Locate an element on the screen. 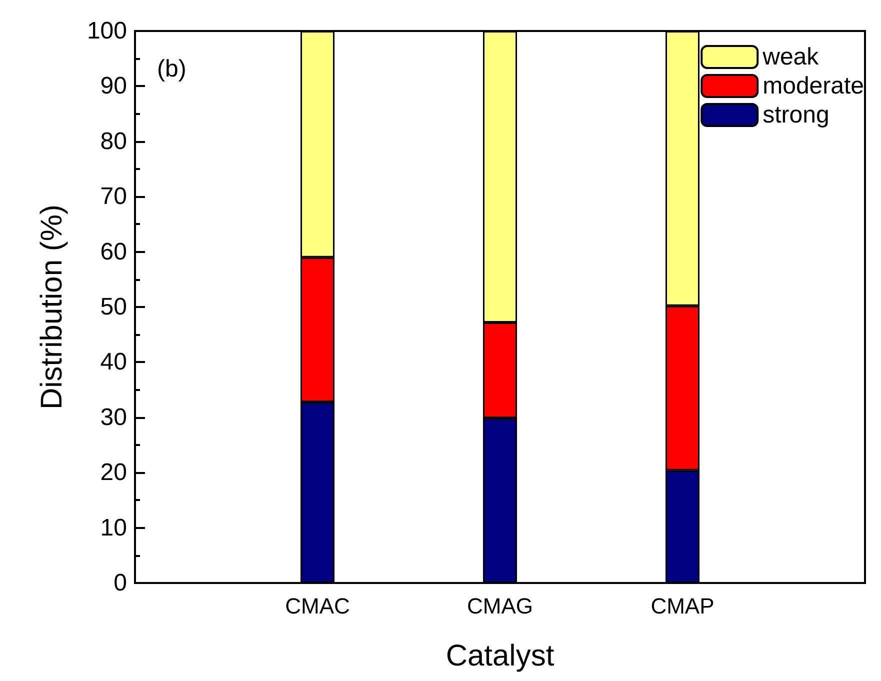 This screenshot has height=681, width=881. y-tick-label: 20 is located at coordinates (113, 472).